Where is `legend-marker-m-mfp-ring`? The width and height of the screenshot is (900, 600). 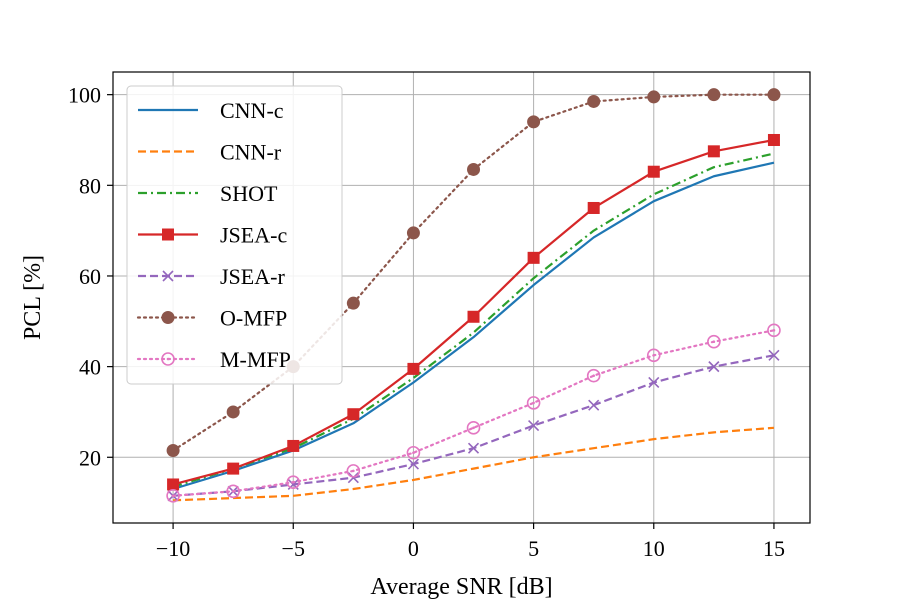 legend-marker-m-mfp-ring is located at coordinates (168, 359).